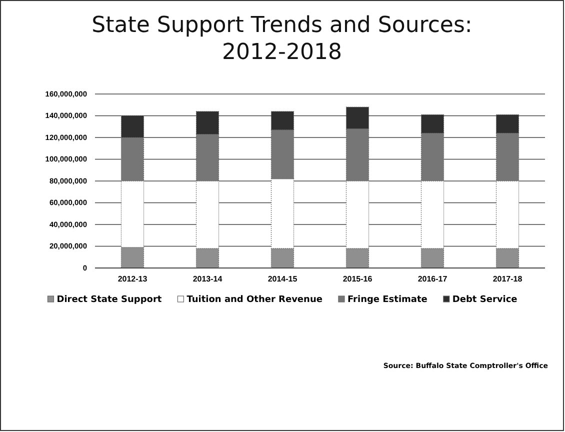 Image resolution: width=565 pixels, height=432 pixels. What do you see at coordinates (357, 279) in the screenshot?
I see `x-tick-label: 2015-16` at bounding box center [357, 279].